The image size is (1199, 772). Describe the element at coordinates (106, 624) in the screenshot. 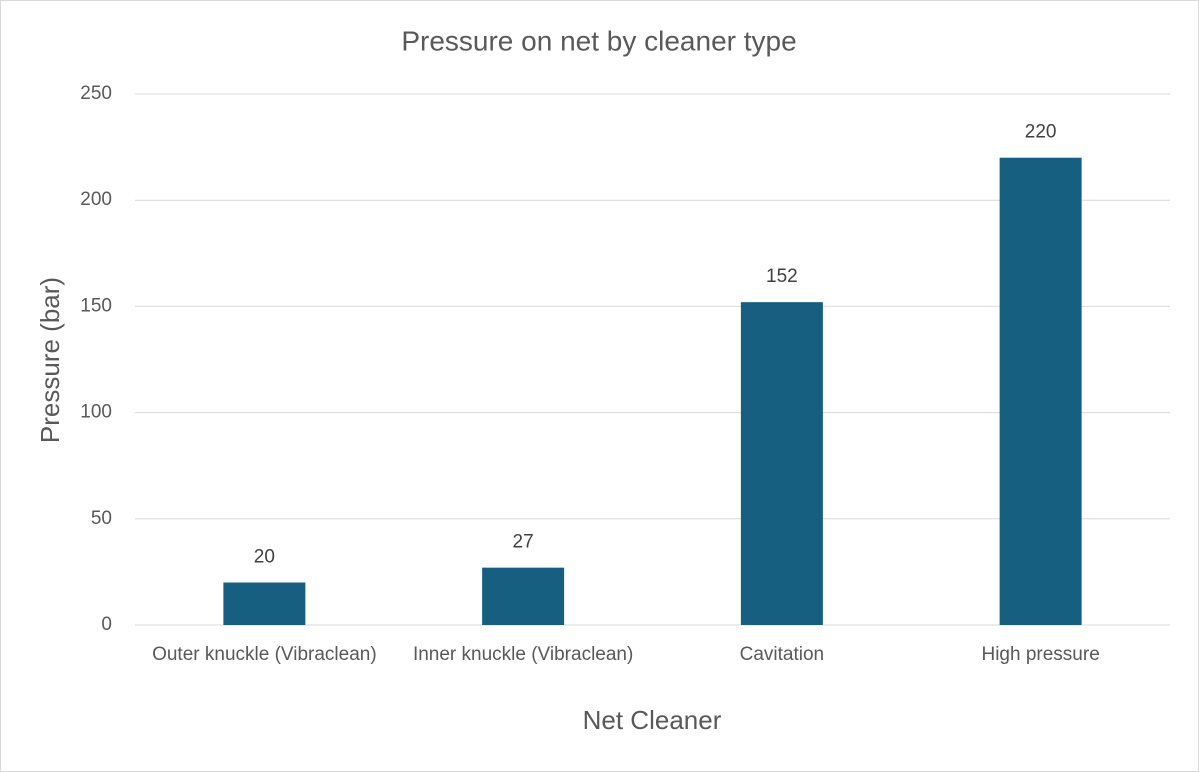

I see `y-tick-label: 0` at that location.